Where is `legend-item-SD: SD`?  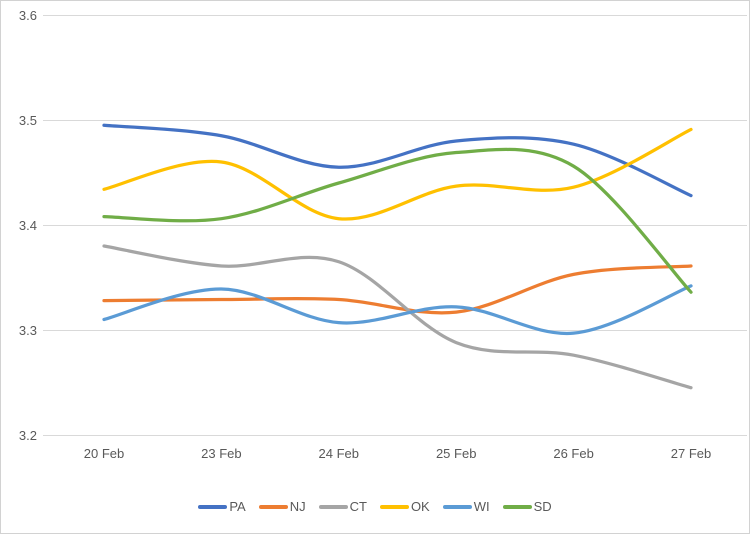
legend-item-SD: SD is located at coordinates (527, 507).